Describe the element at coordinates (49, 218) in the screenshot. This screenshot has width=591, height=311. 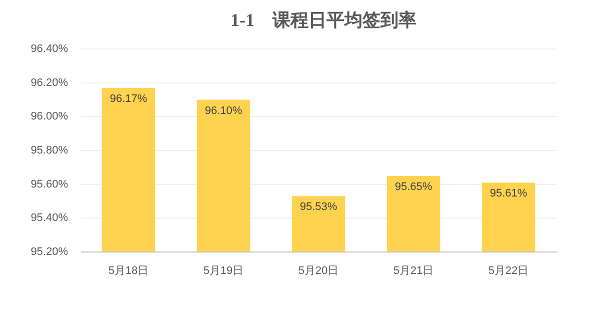
I see `y-tick-label: 95.40%` at that location.